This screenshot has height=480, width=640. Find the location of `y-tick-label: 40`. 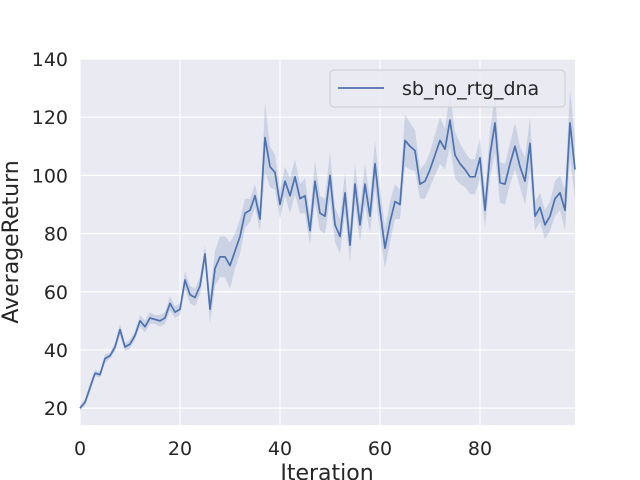

y-tick-label: 40 is located at coordinates (56, 351).